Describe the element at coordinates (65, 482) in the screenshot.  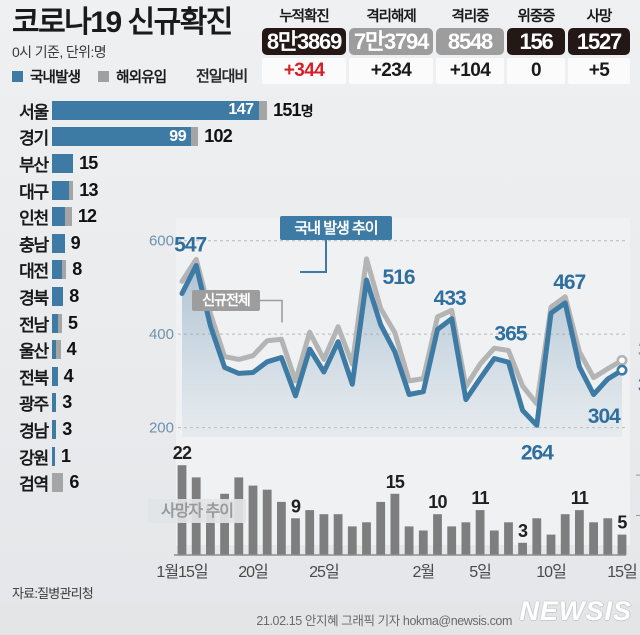
I see `region-bar-wrap: 6` at that location.